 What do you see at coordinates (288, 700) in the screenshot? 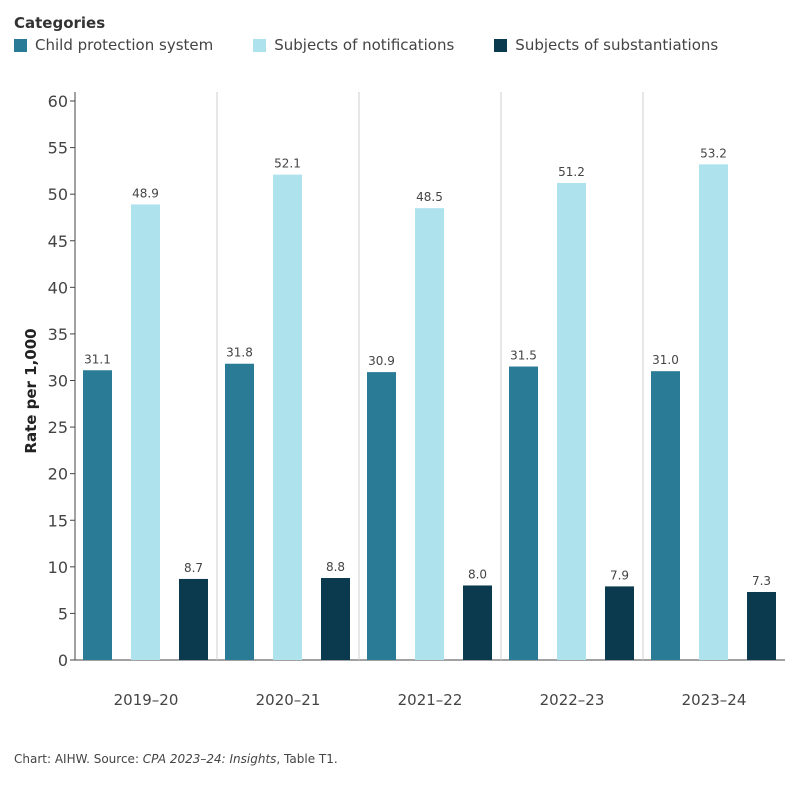
I see `x-tick-label: 2020–21` at bounding box center [288, 700].